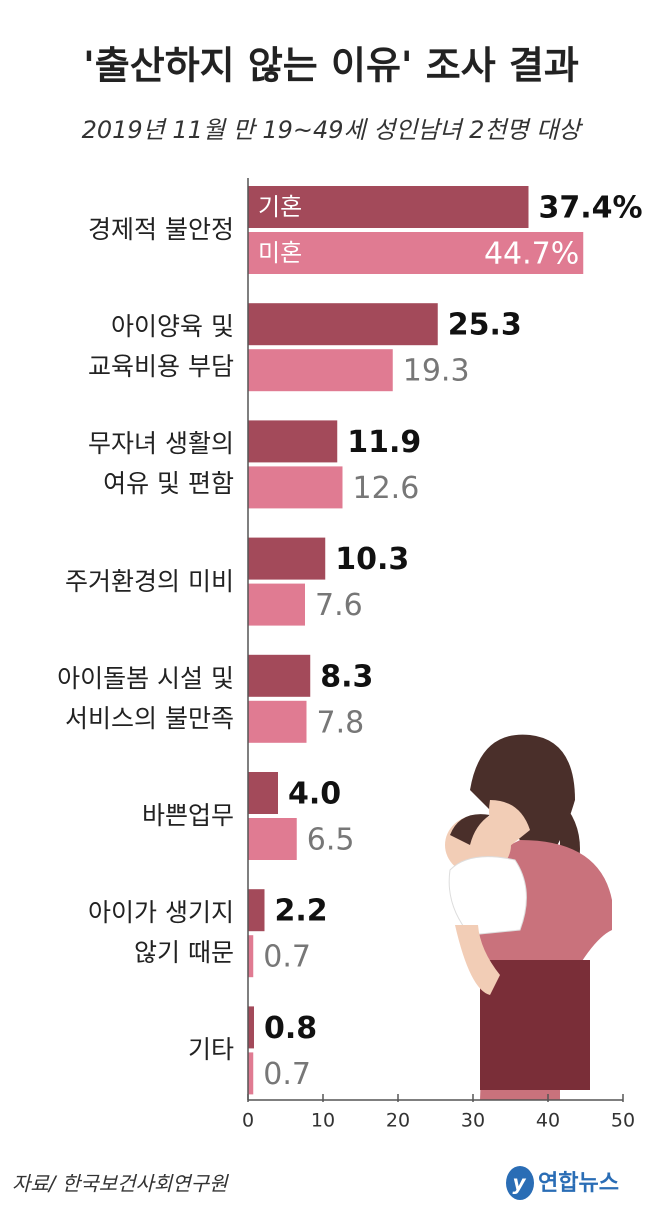  Describe the element at coordinates (187, 815) in the screenshot. I see `y-tick-label: 바쁜업무` at that location.